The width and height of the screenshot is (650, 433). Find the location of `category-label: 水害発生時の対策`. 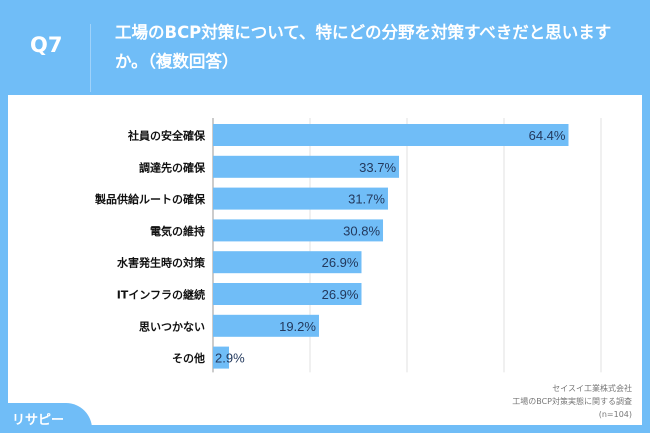

category-label: 水害発生時の対策 is located at coordinates (161, 263).